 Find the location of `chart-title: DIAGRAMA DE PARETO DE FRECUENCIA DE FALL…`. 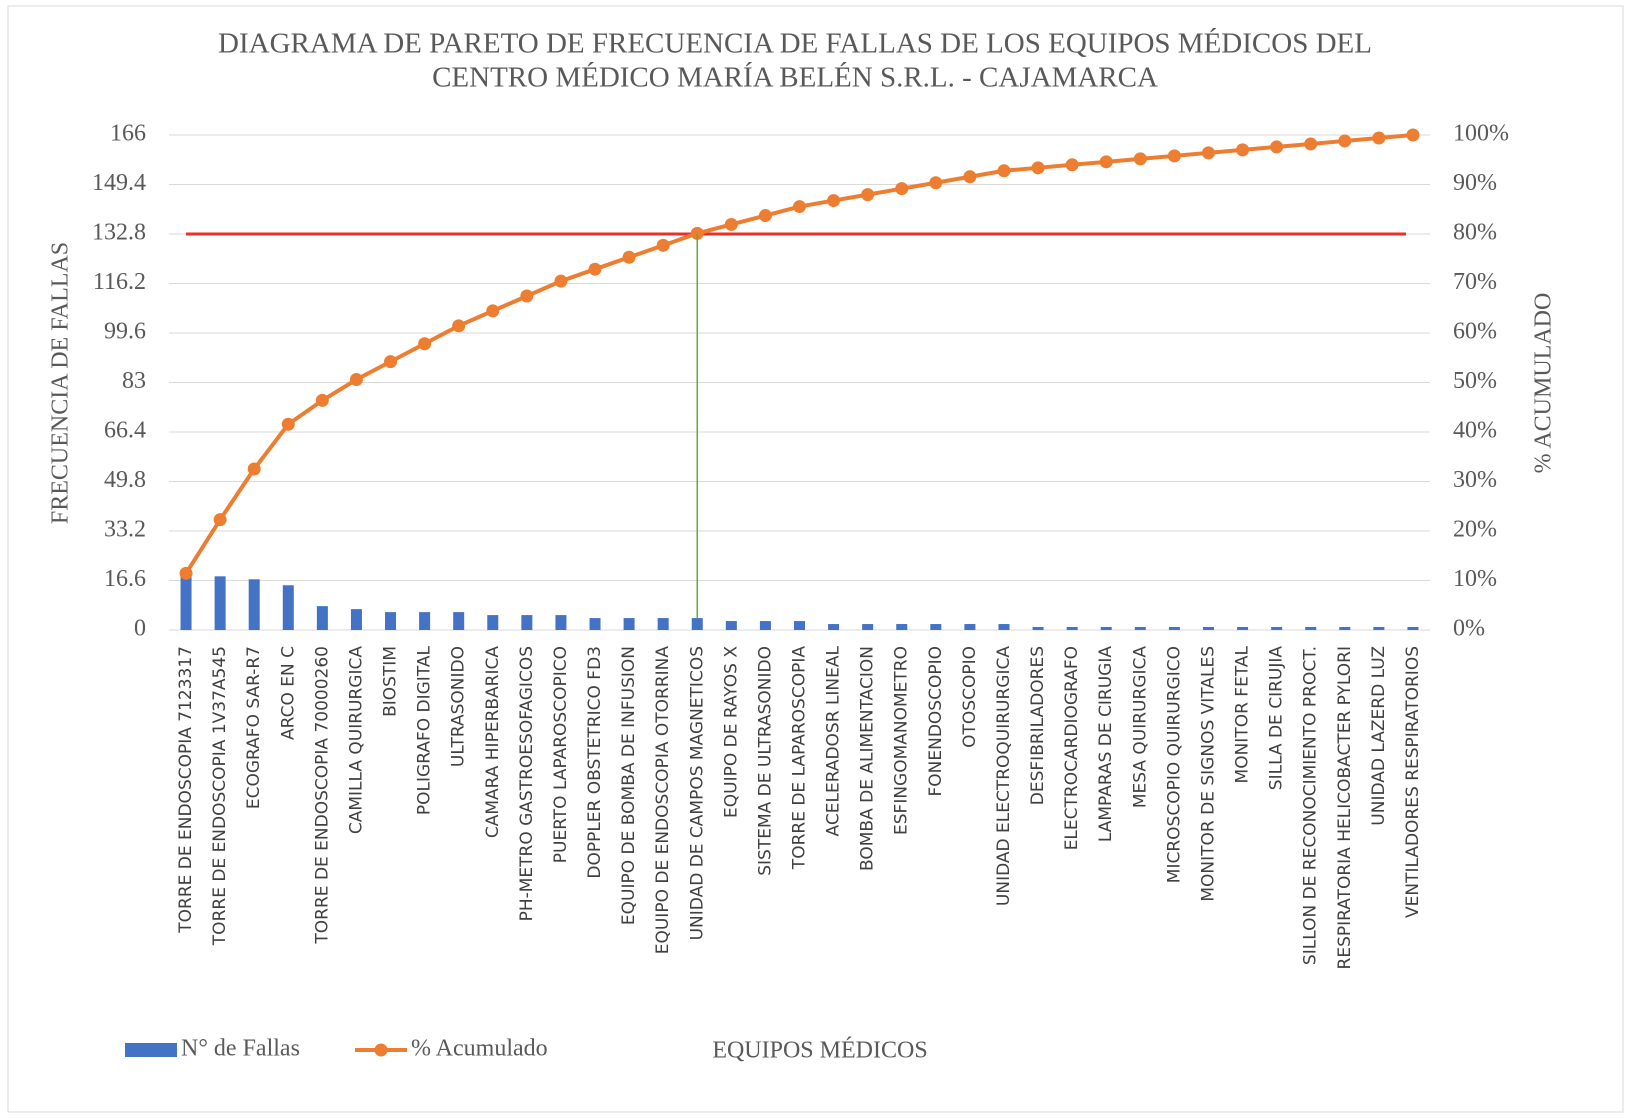

chart-title: DIAGRAMA DE PARETO DE FRECUENCIA DE FALL… is located at coordinates (795, 43).